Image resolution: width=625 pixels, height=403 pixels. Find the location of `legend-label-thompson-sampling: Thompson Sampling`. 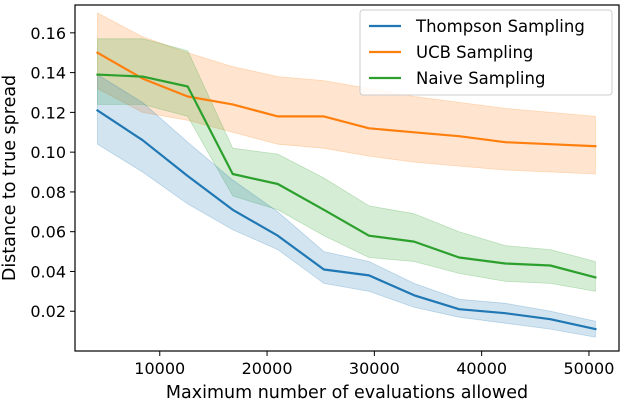

legend-label-thompson-sampling: Thompson Sampling is located at coordinates (500, 26).